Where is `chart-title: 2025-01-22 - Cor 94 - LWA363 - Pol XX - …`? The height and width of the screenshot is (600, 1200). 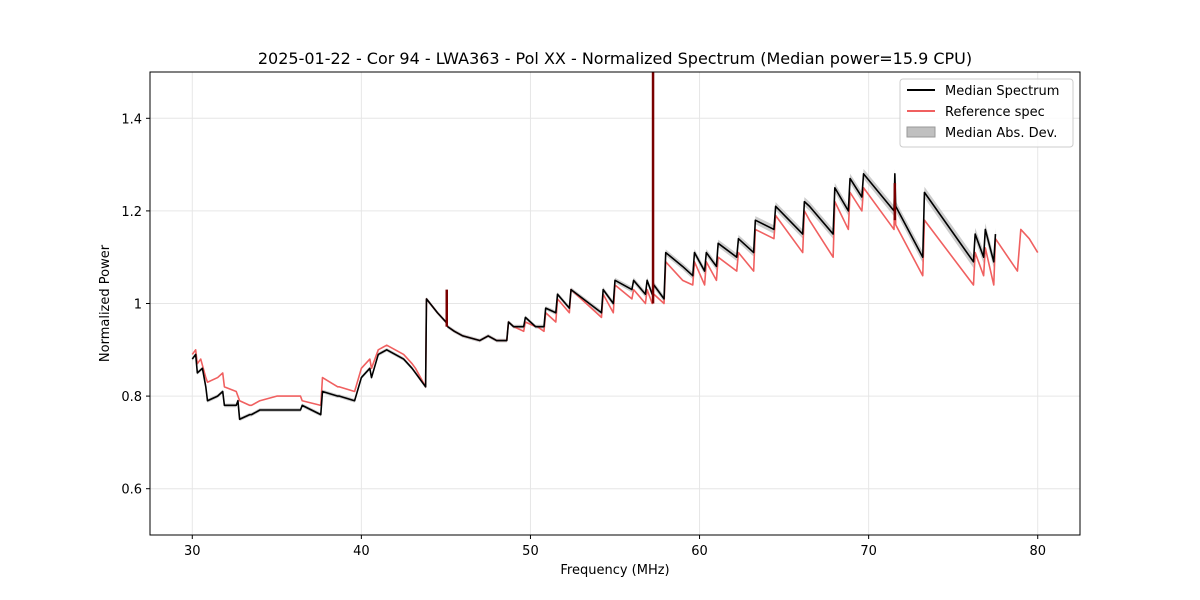 chart-title: 2025-01-22 - Cor 94 - LWA363 - Pol XX - … is located at coordinates (615, 58).